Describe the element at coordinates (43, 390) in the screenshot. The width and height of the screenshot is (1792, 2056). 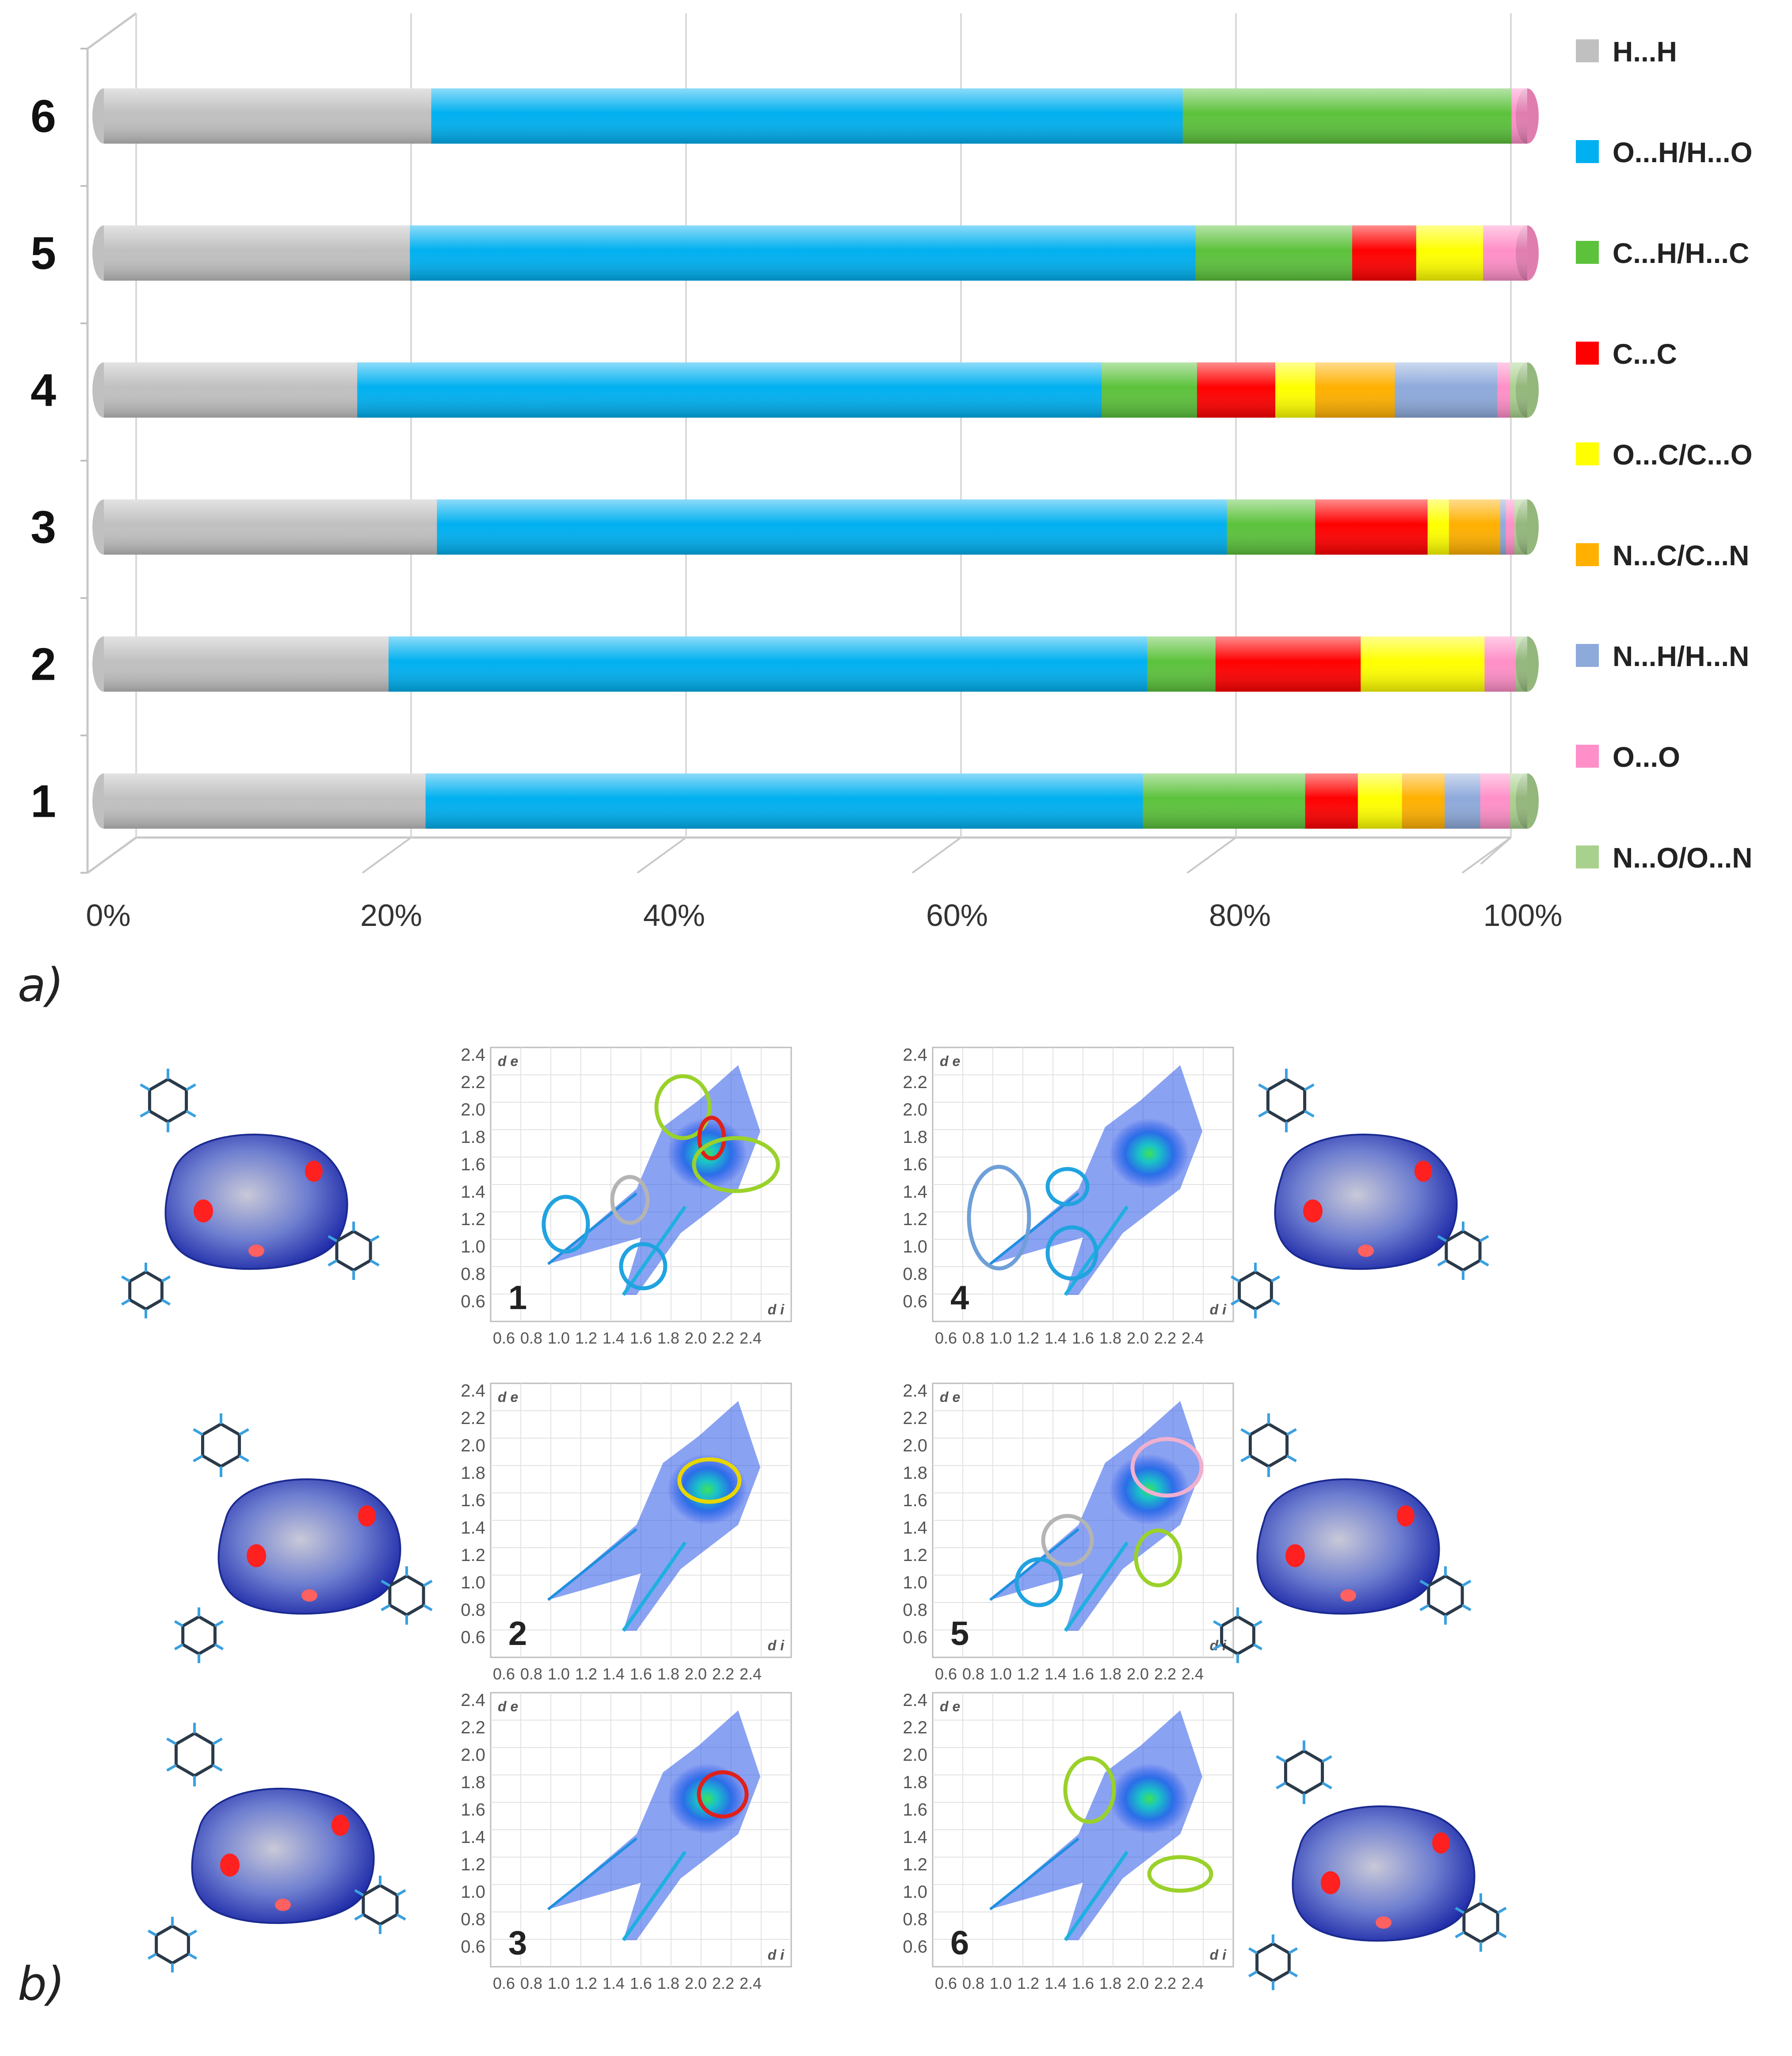
I see `category-label: 4` at that location.